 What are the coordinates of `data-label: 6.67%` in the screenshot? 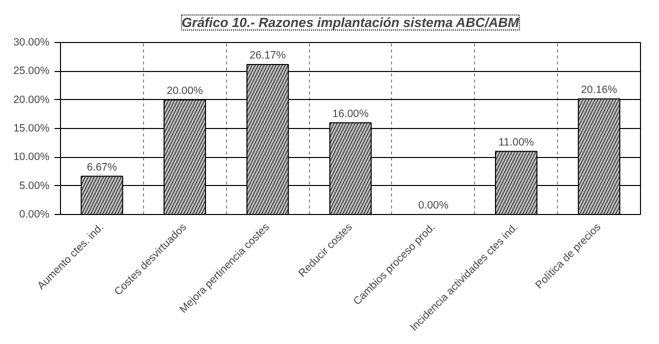 It's located at (102, 167).